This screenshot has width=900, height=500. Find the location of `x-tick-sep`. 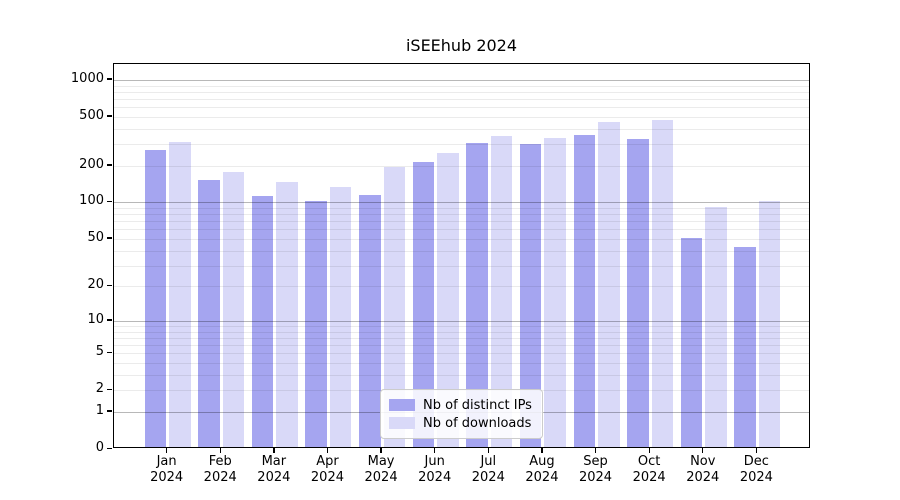

x-tick-sep is located at coordinates (595, 450).